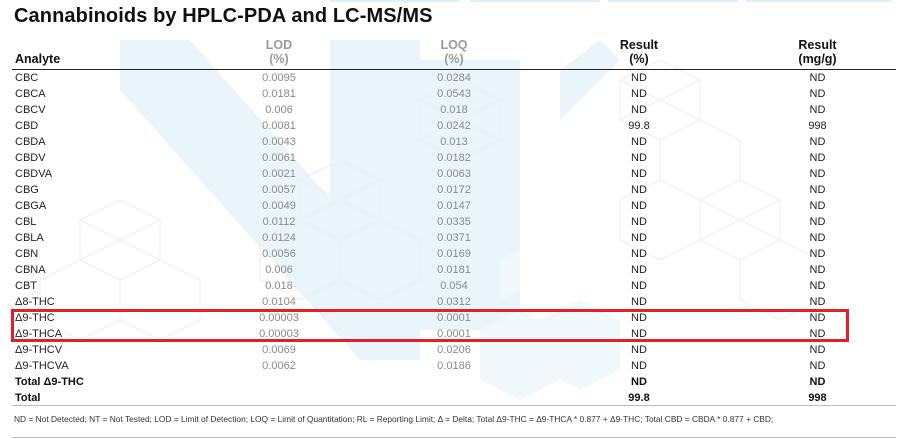 Image resolution: width=916 pixels, height=441 pixels. I want to click on lod-cell: 0.0061, so click(279, 158).